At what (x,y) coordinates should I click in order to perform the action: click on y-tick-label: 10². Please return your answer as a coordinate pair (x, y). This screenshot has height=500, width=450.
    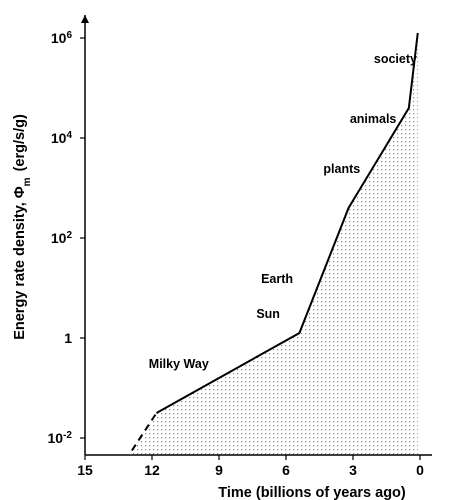
    Looking at the image, I should click on (62, 238).